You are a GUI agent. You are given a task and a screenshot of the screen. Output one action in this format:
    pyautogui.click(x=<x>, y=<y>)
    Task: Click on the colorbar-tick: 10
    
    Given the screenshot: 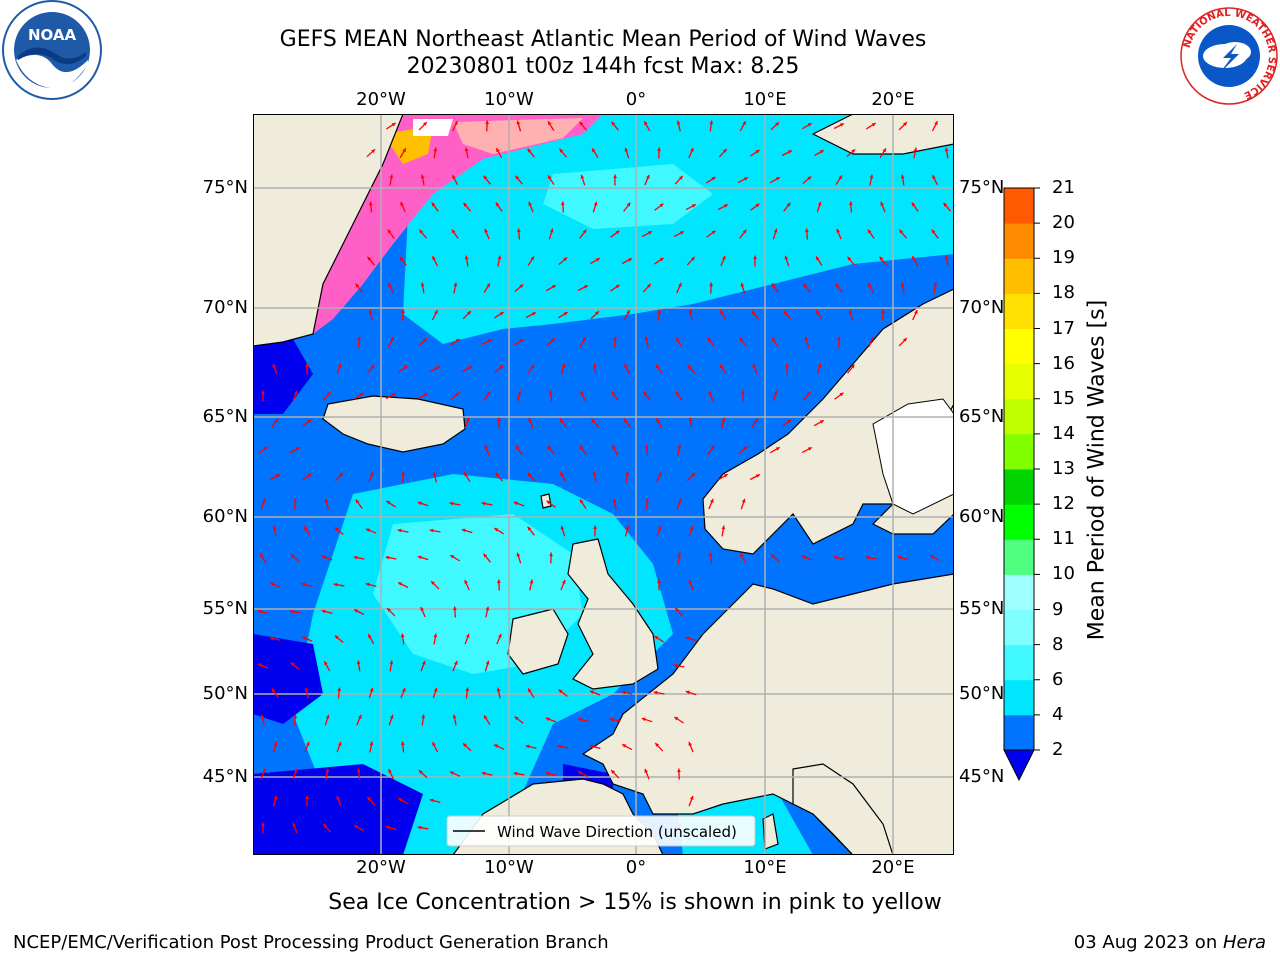 What is the action you would take?
    pyautogui.click(x=1063, y=574)
    